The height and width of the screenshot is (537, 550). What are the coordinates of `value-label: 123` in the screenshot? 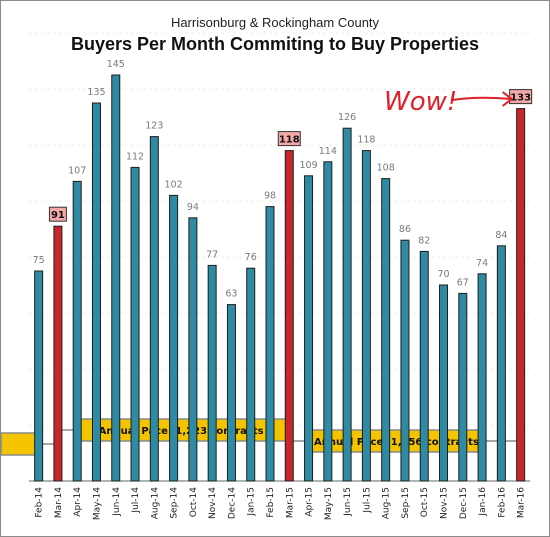 It's located at (154, 126).